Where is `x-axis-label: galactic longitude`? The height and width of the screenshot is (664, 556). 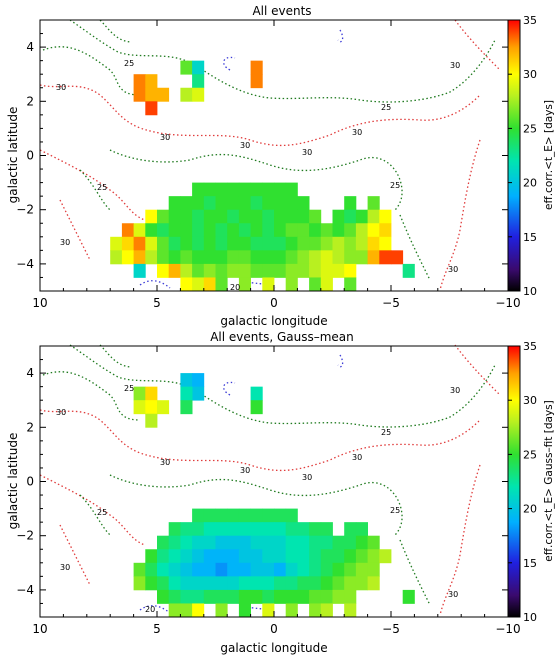
x-axis-label: galactic longitude is located at coordinates (273, 648).